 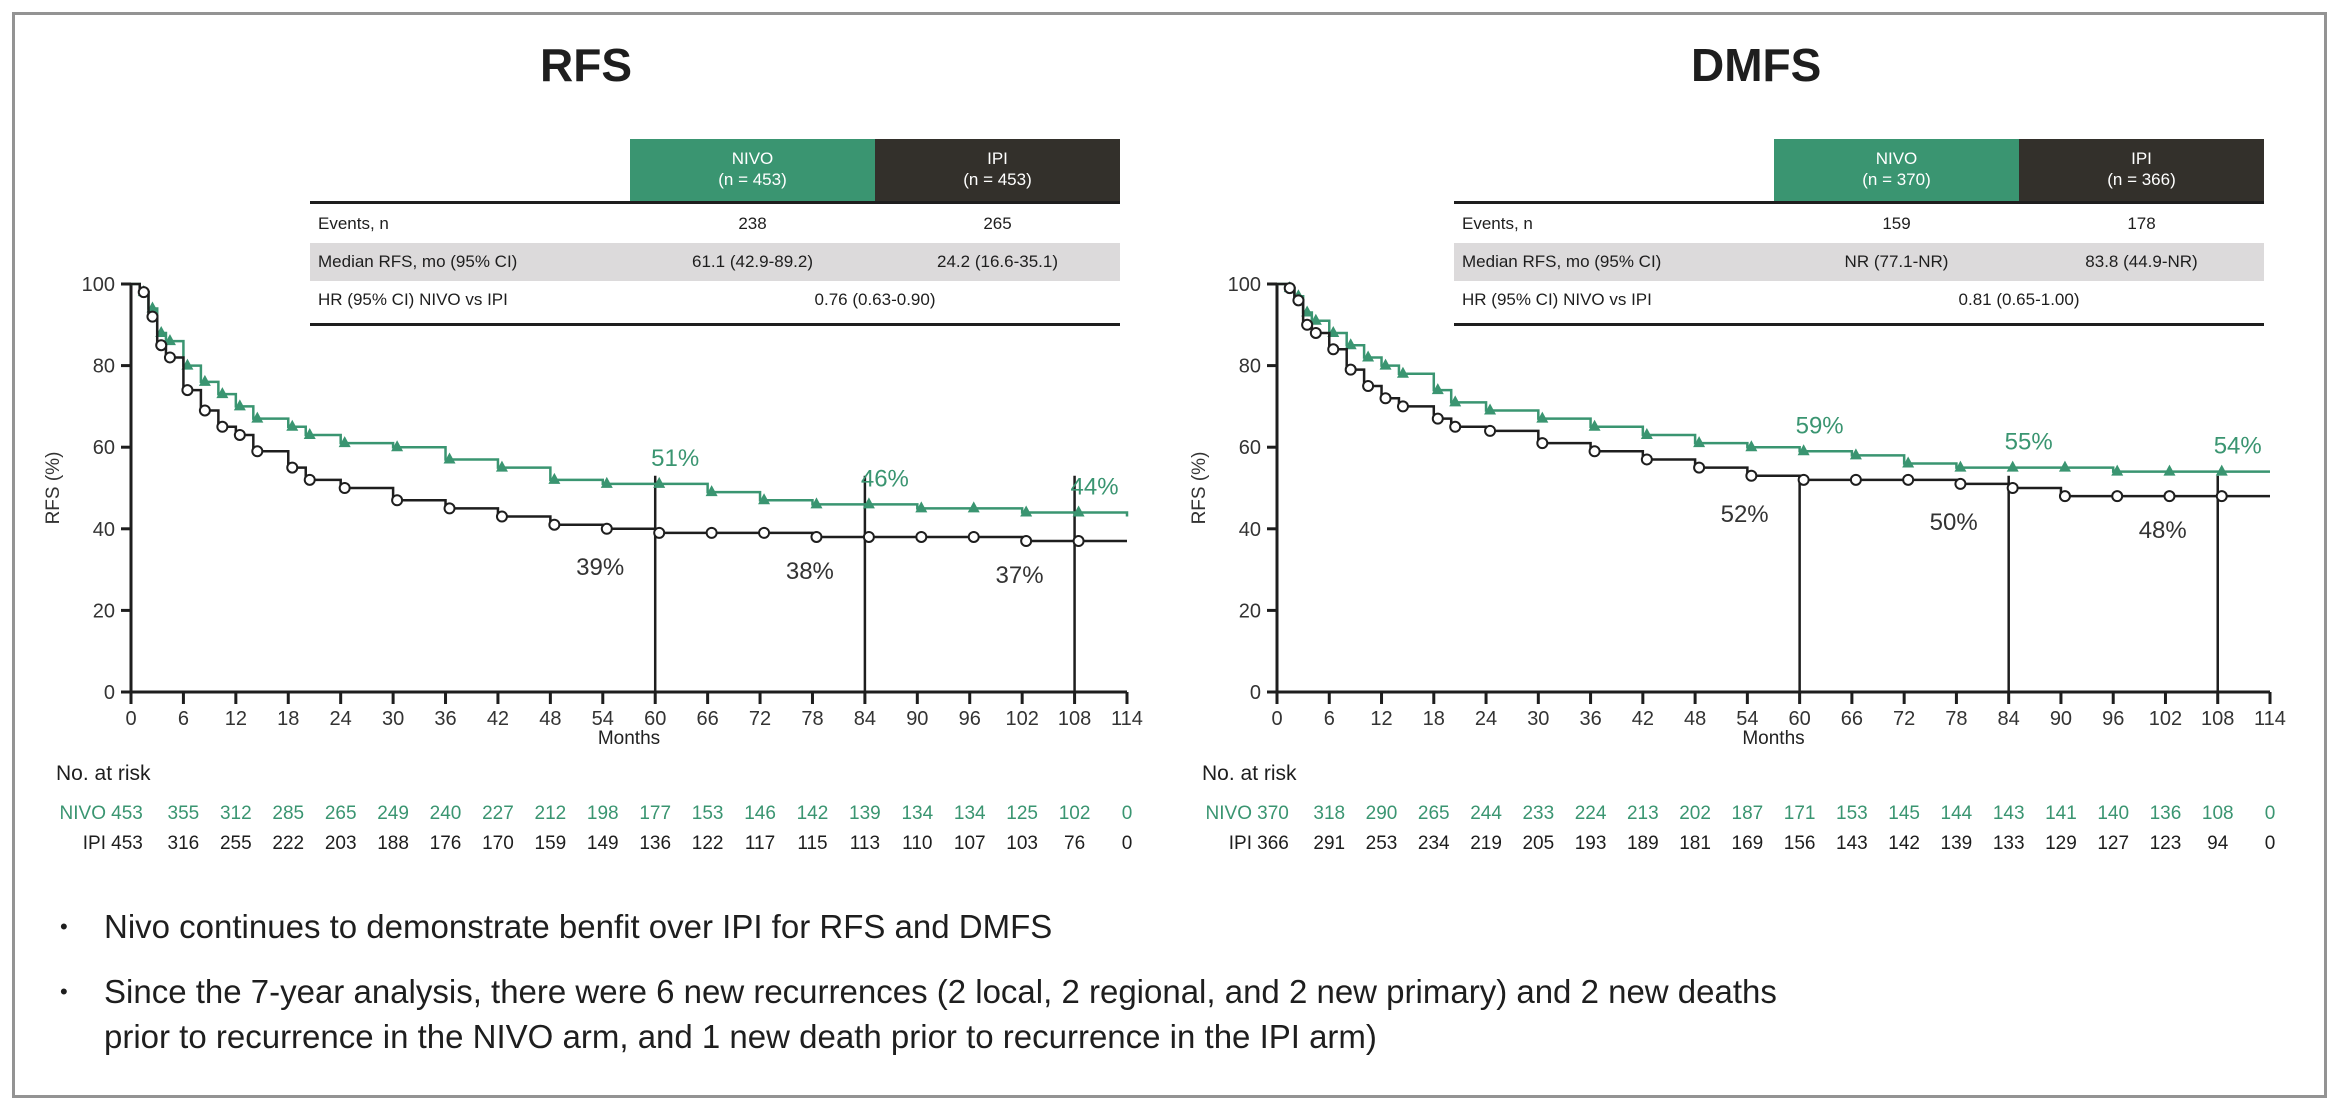 I want to click on ipi-at-risk-value: 0, so click(x=1127, y=843).